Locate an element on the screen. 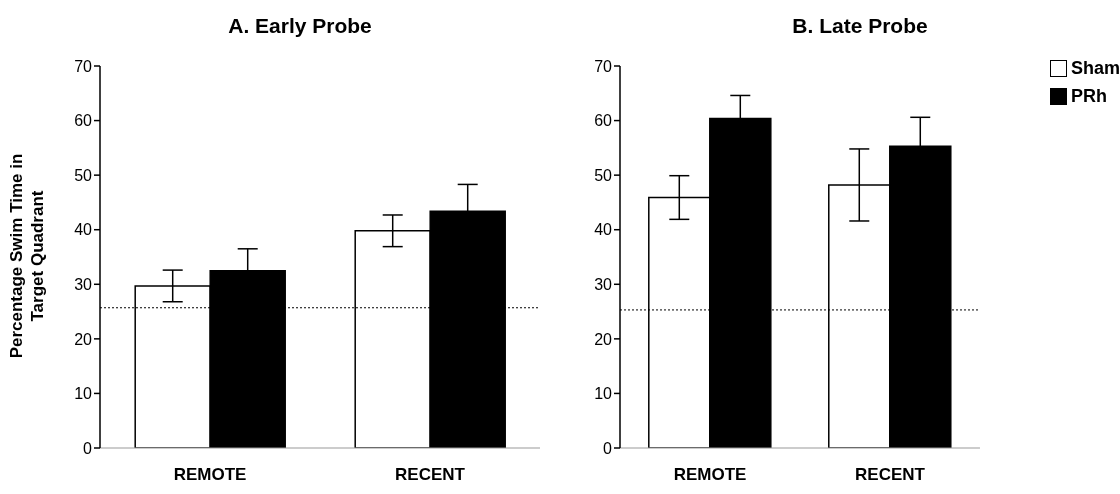  chart-title: A. Early Probe is located at coordinates (300, 26).